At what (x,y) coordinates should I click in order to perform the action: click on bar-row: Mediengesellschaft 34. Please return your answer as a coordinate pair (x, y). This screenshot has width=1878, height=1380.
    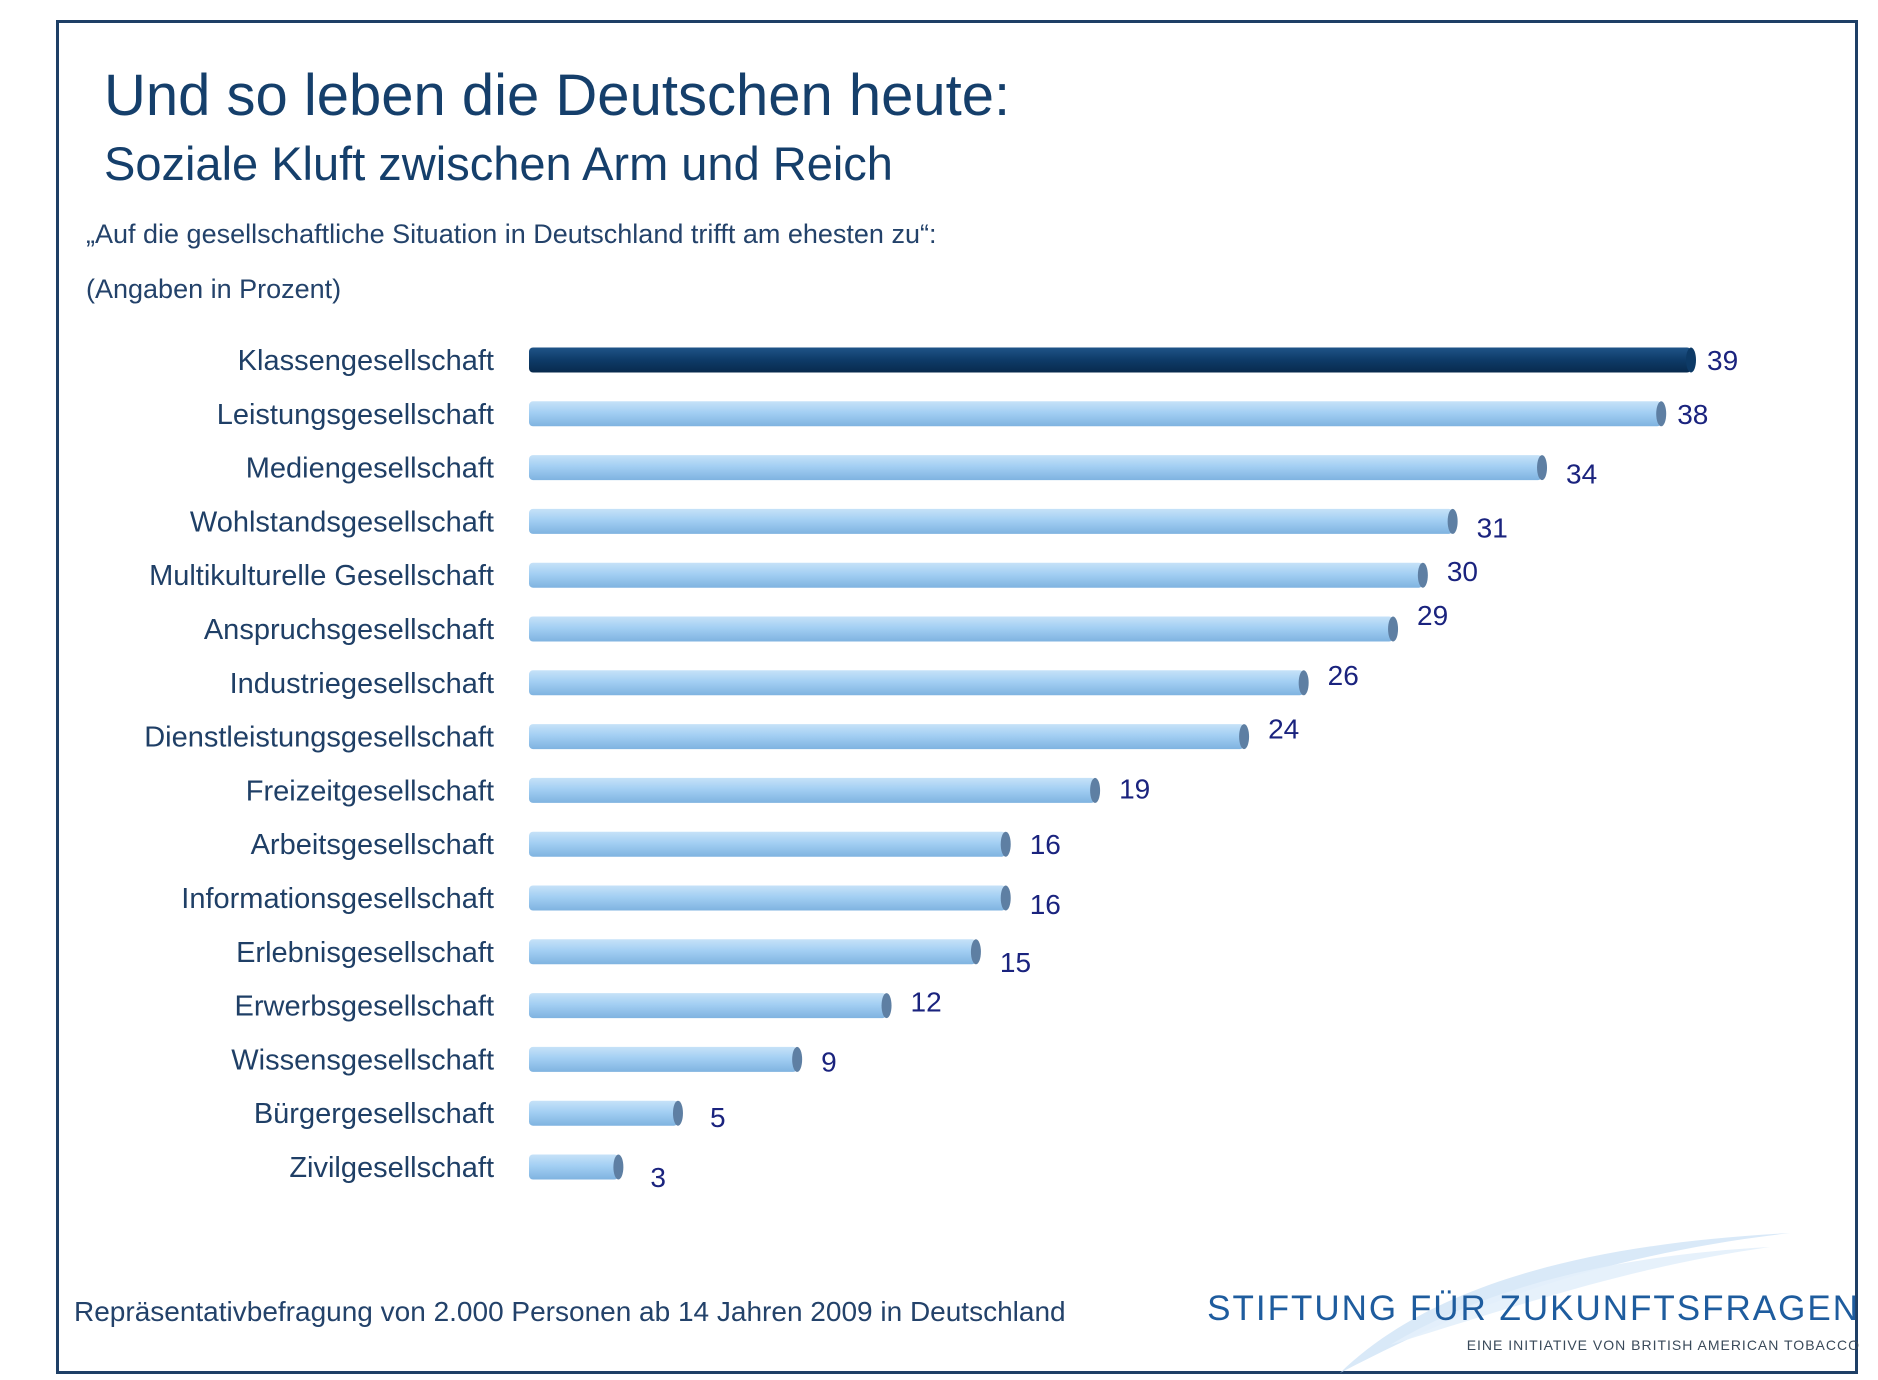
    Looking at the image, I should click on (921, 471).